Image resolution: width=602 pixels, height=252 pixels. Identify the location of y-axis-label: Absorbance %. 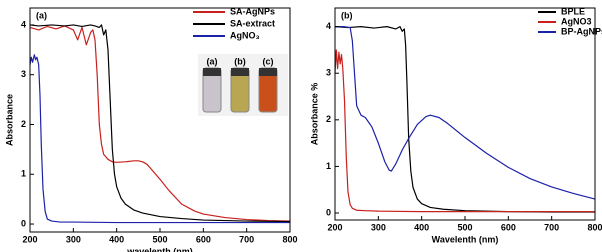
(314, 114).